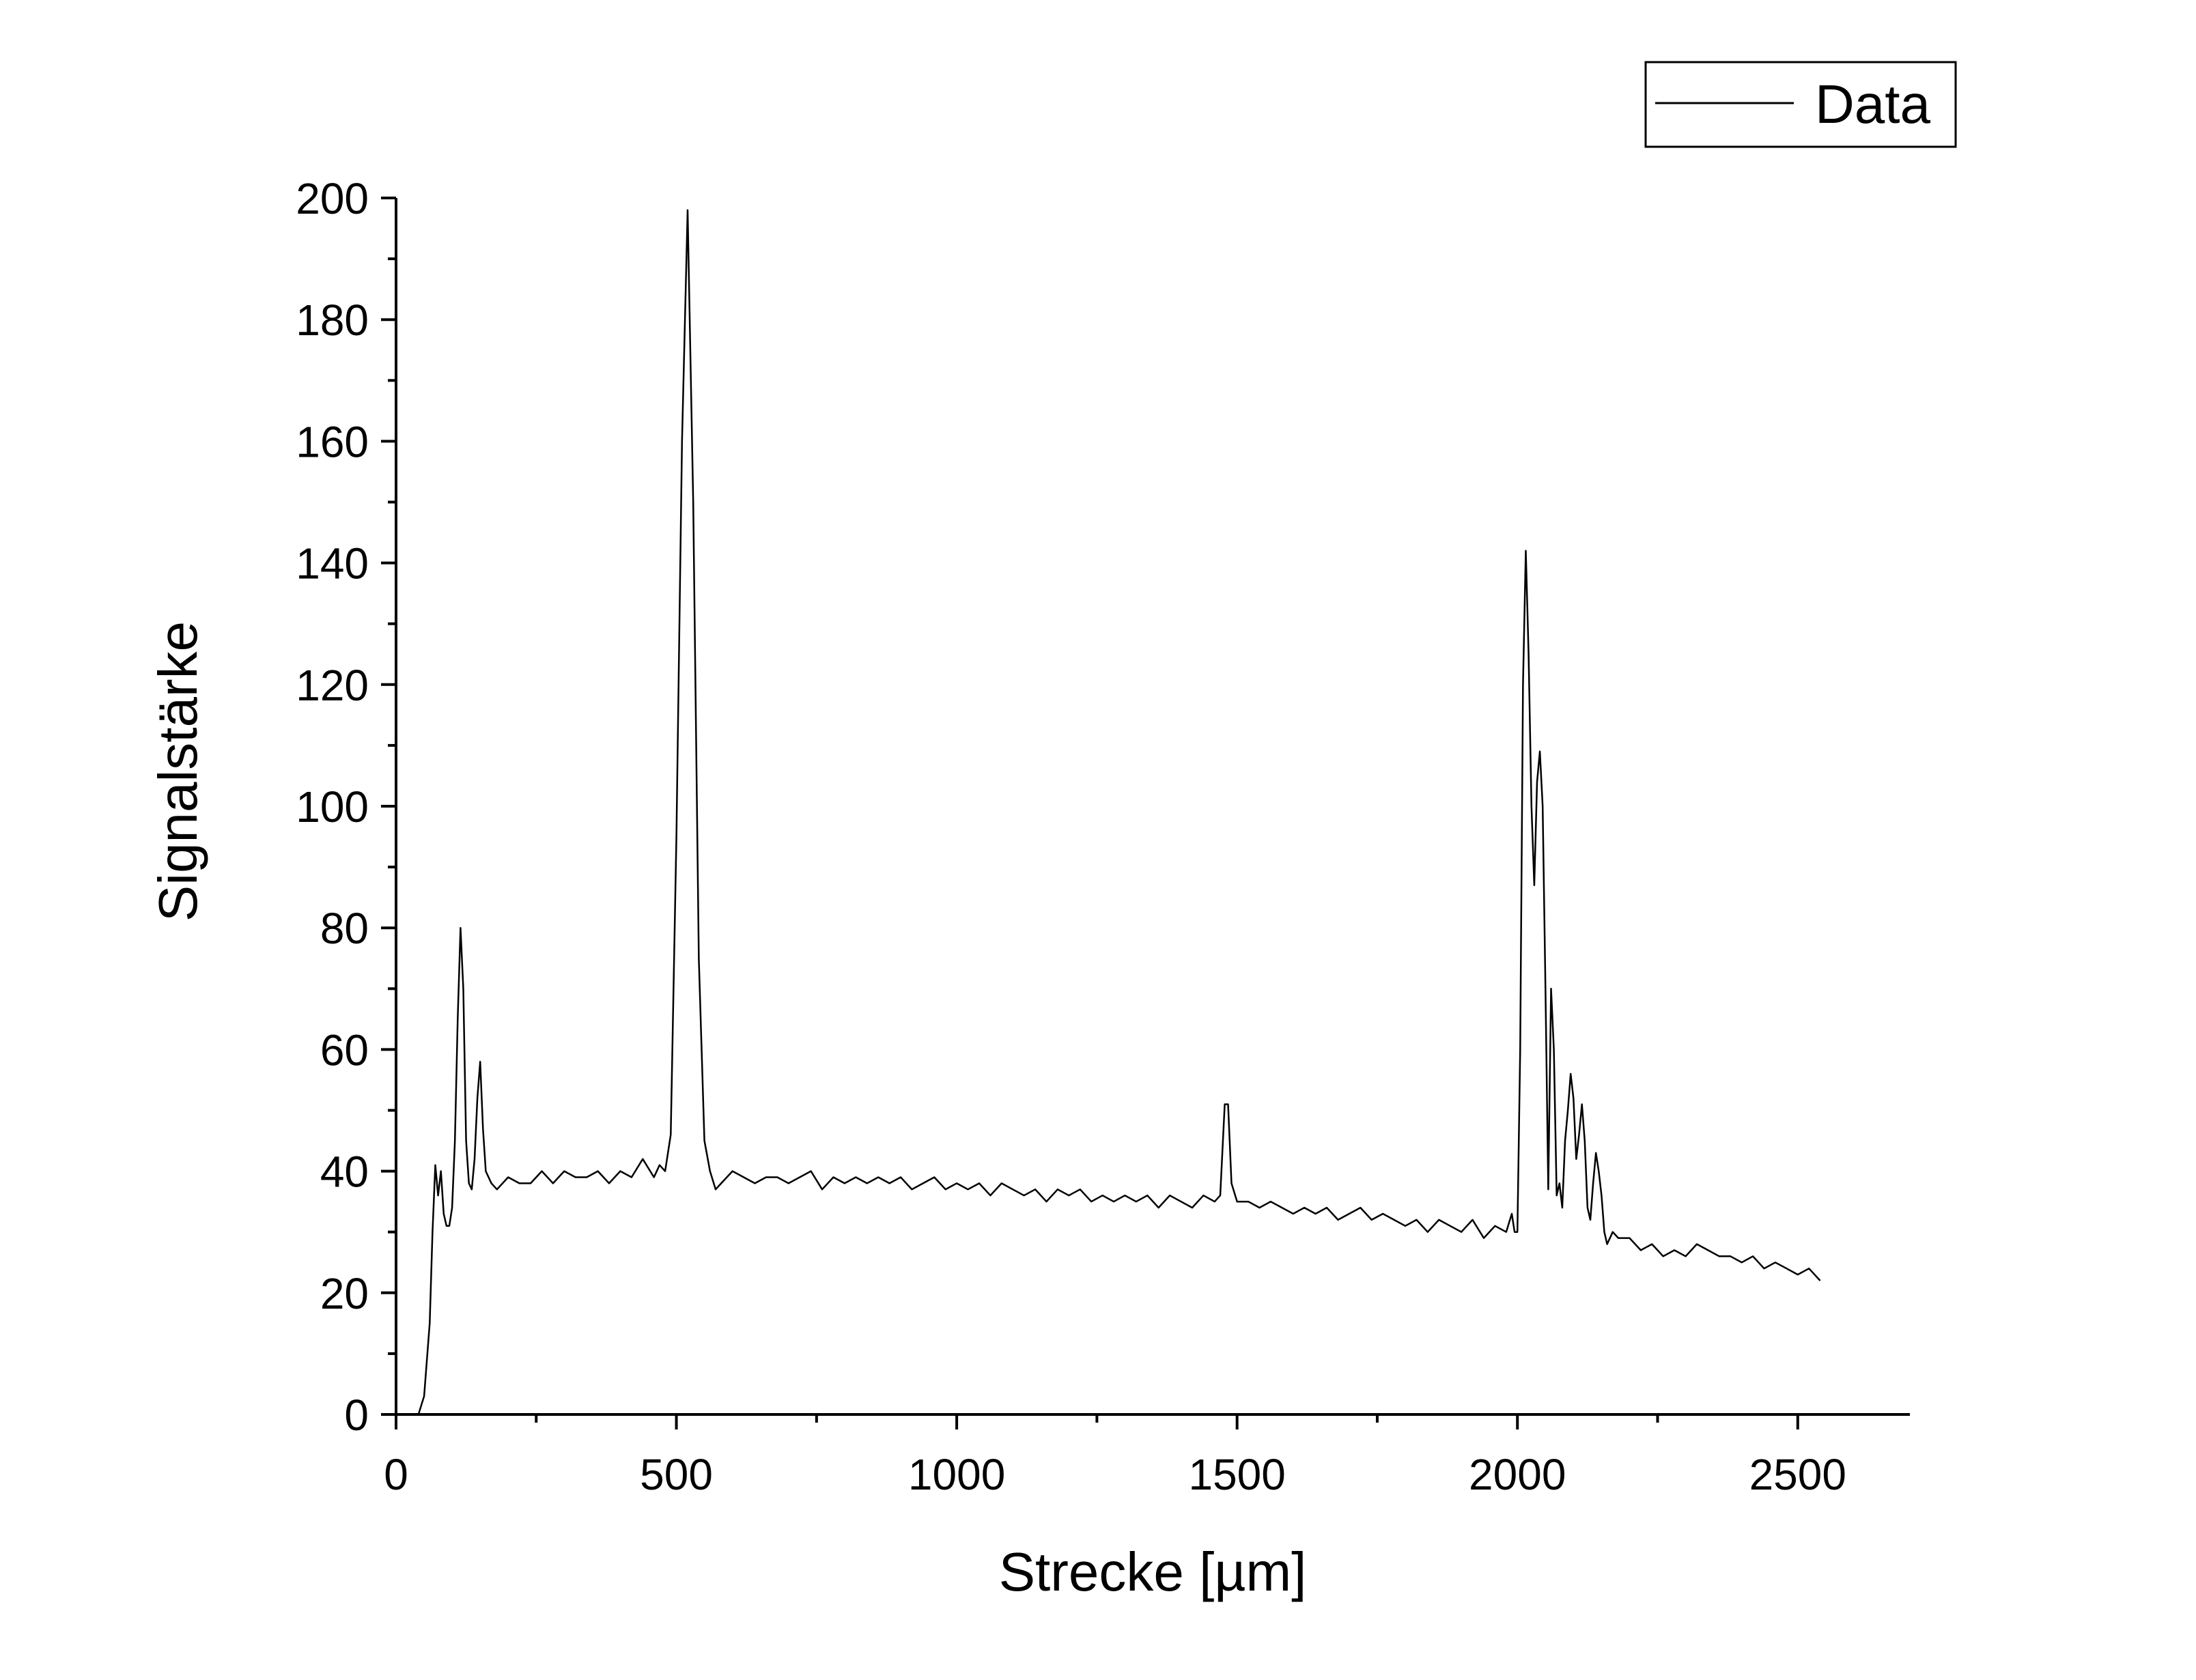 This screenshot has height=1680, width=2196. I want to click on y-tick-label: 60, so click(344, 1049).